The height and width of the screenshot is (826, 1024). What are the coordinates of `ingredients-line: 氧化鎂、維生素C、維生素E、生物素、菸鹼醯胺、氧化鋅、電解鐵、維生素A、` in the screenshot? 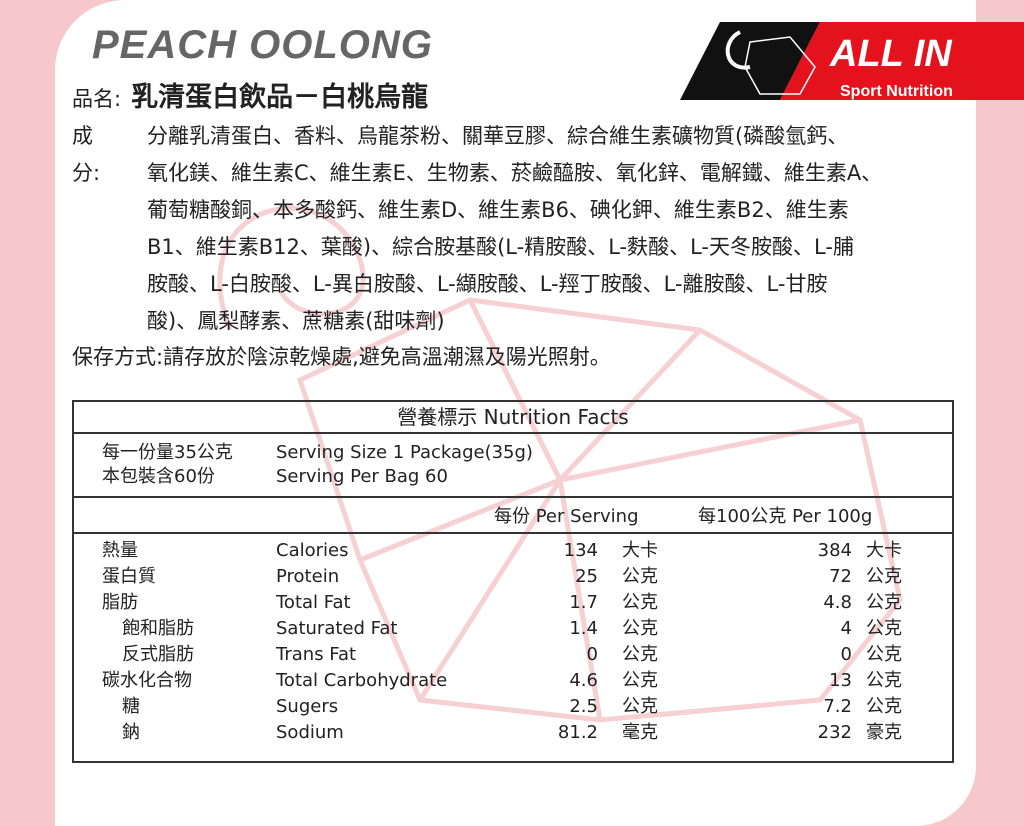 It's located at (515, 173).